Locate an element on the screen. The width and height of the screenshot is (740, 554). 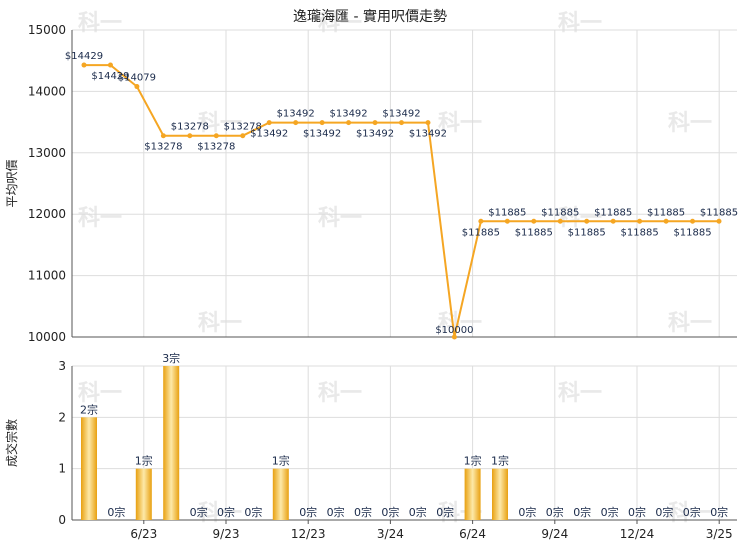
x-tick-label: 12/24 is located at coordinates (637, 534).